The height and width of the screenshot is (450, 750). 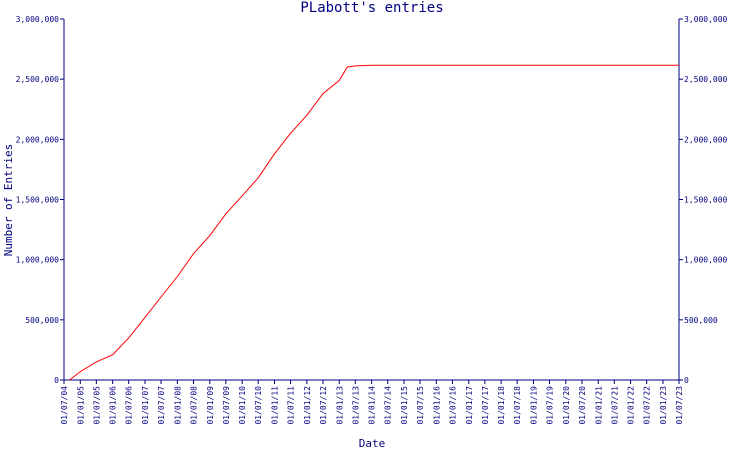 What do you see at coordinates (663, 405) in the screenshot?
I see `x-tick-label: 01/01/23` at bounding box center [663, 405].